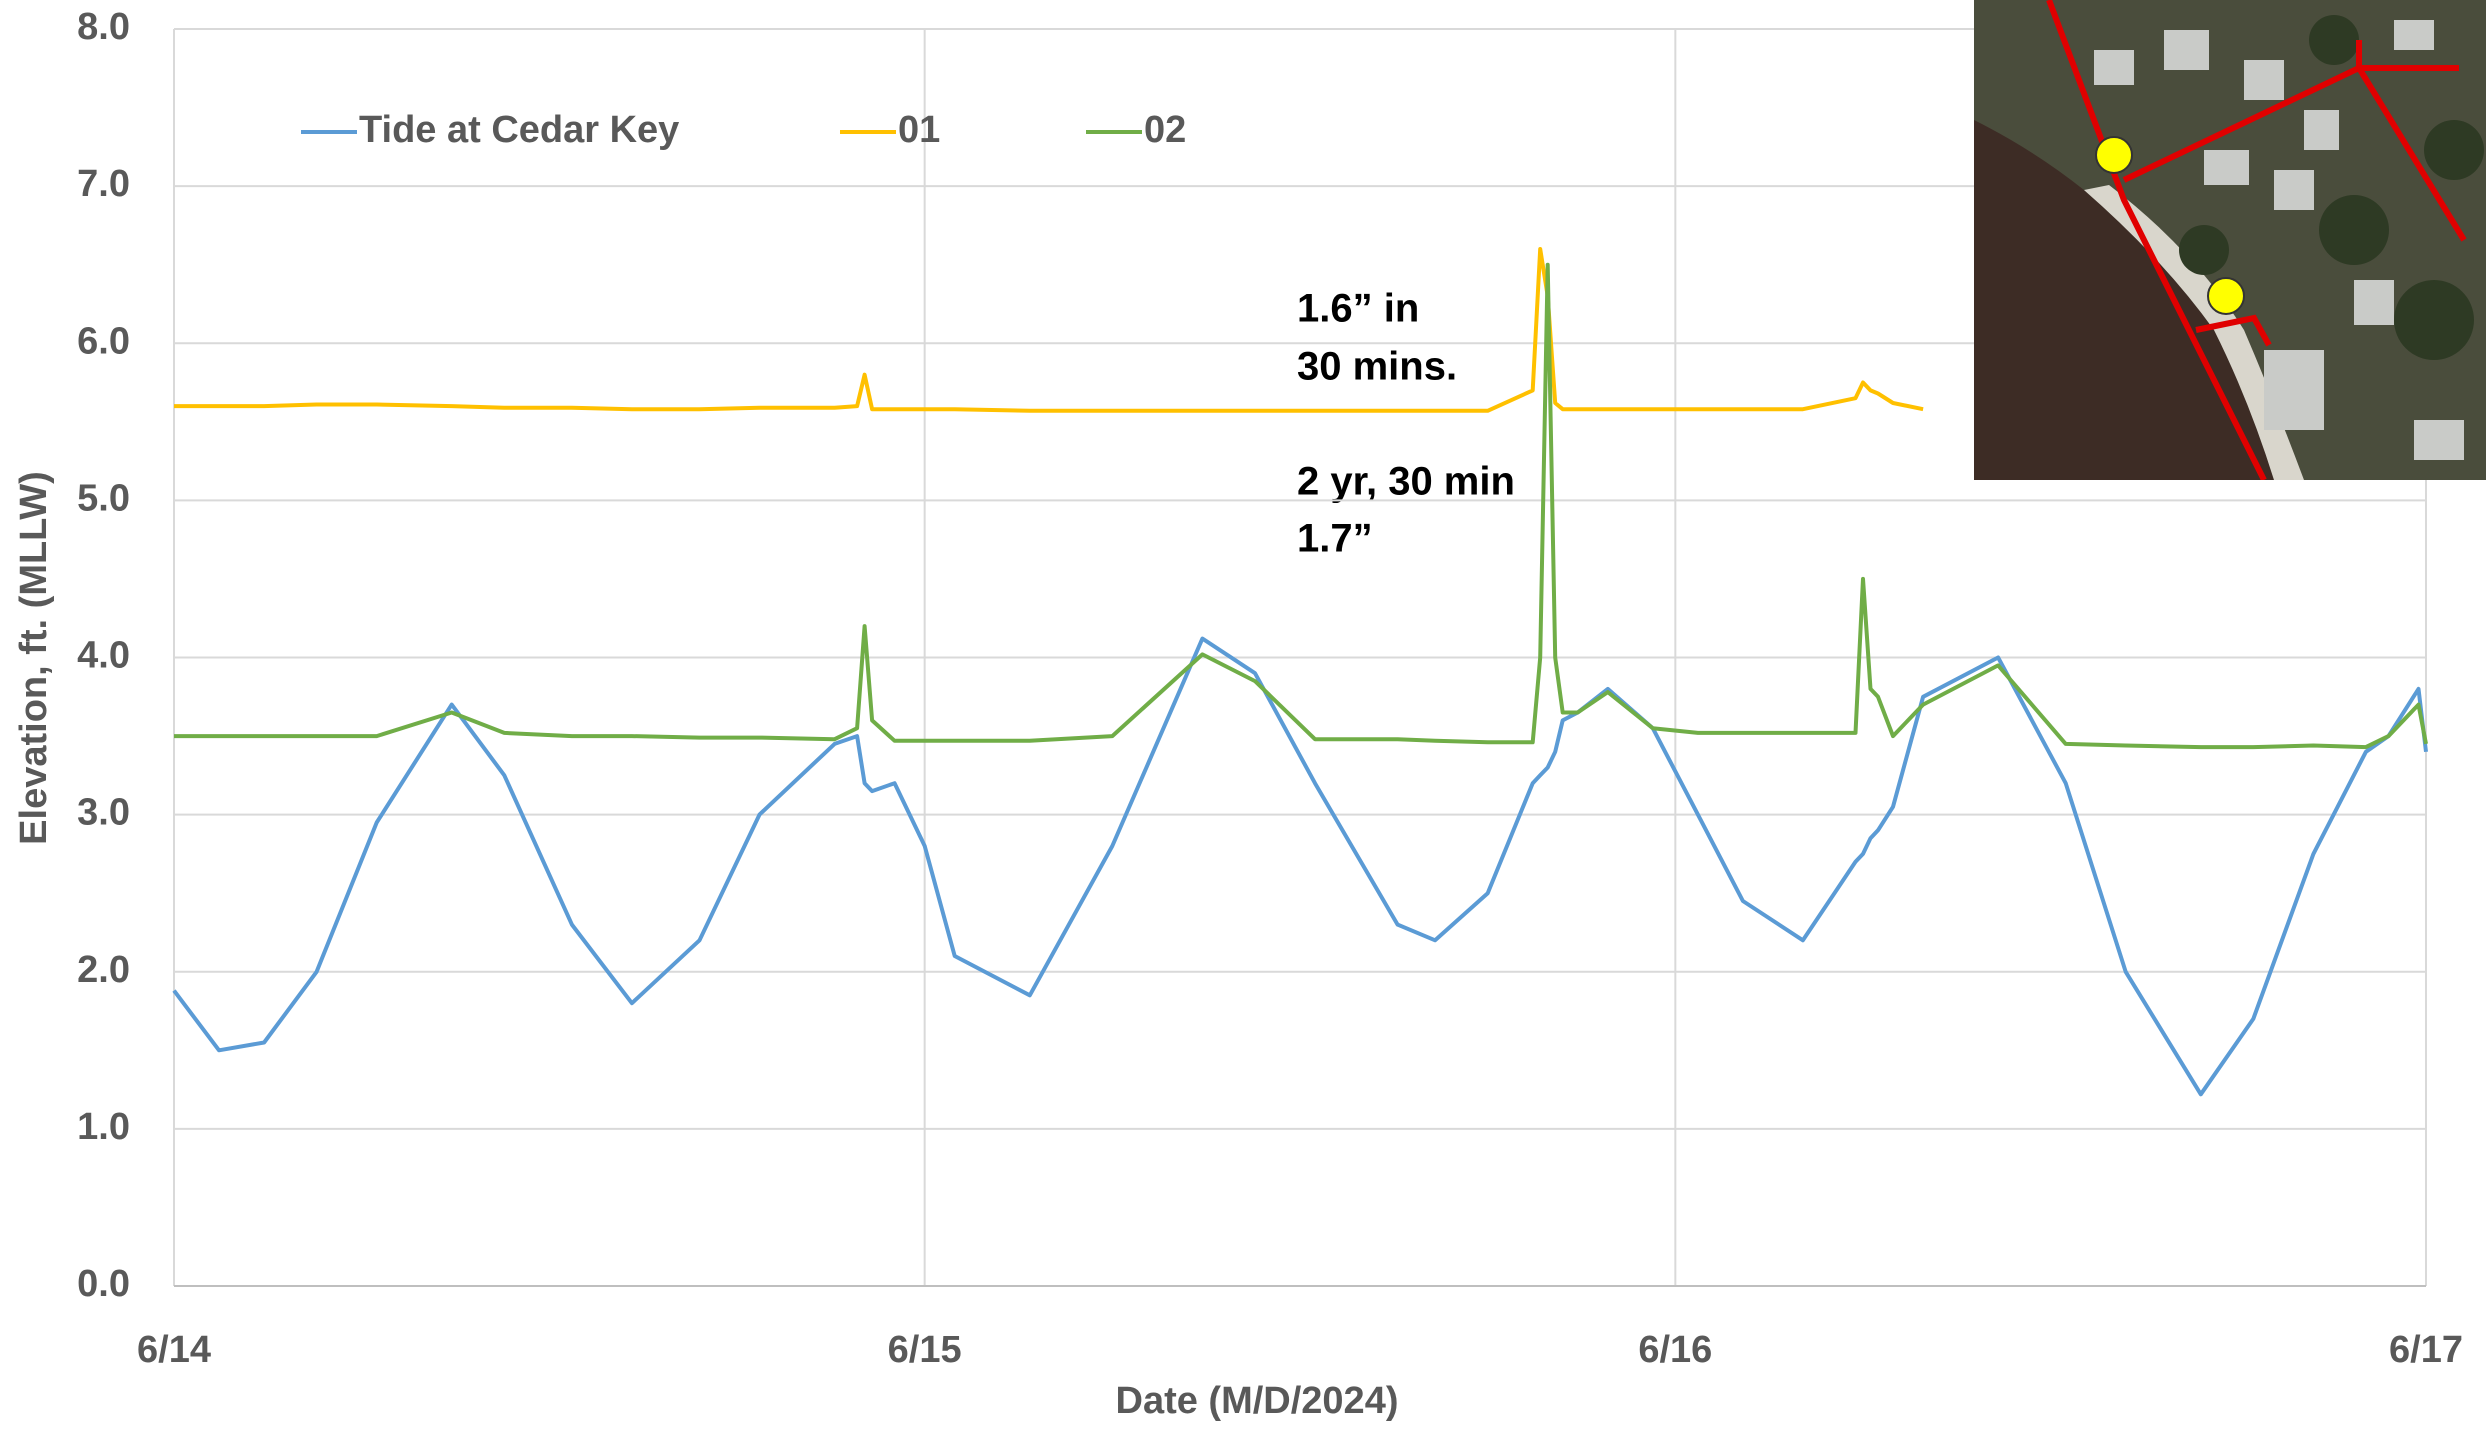 This screenshot has height=1432, width=2486. I want to click on y-tick-label: 3.0, so click(103, 813).